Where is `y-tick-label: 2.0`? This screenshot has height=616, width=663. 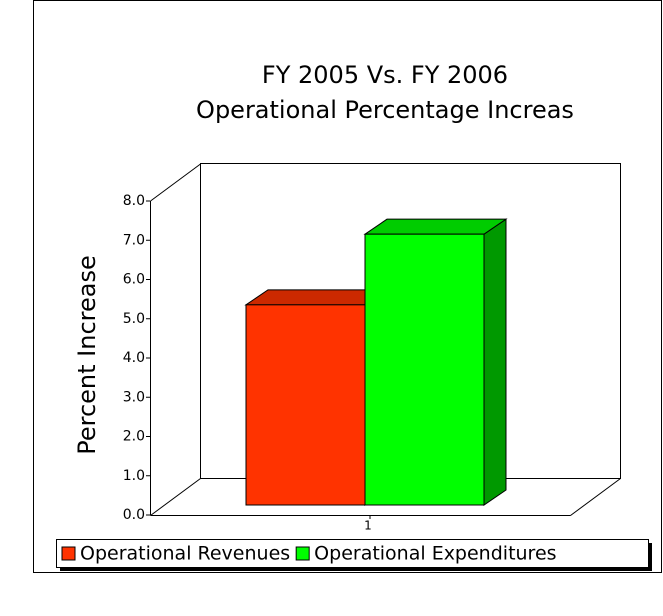 y-tick-label: 2.0 is located at coordinates (134, 437).